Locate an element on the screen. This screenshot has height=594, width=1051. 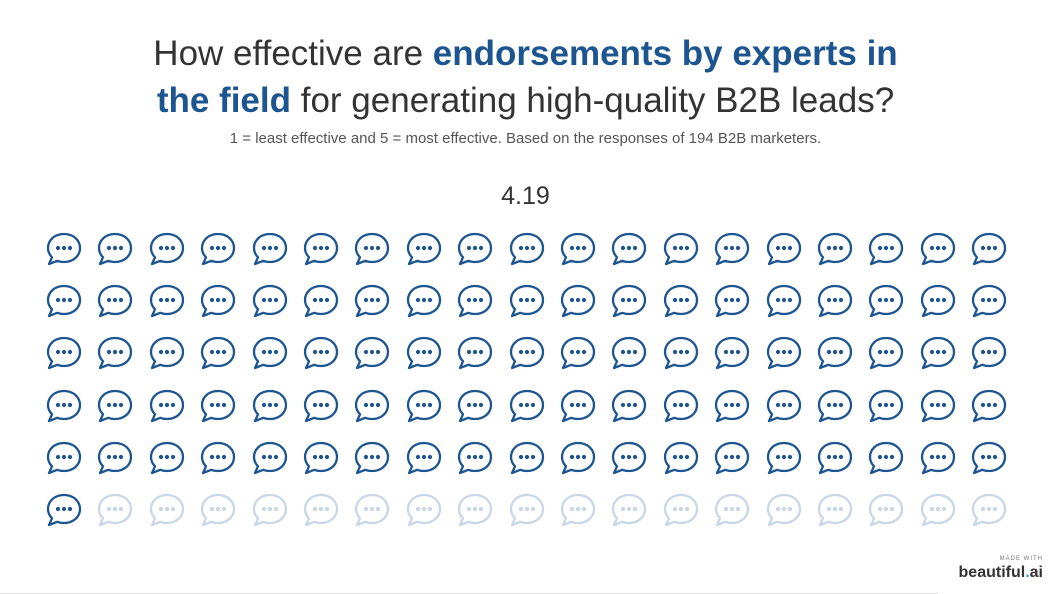
title-highlight-1: endorsements by experts in is located at coordinates (665, 53).